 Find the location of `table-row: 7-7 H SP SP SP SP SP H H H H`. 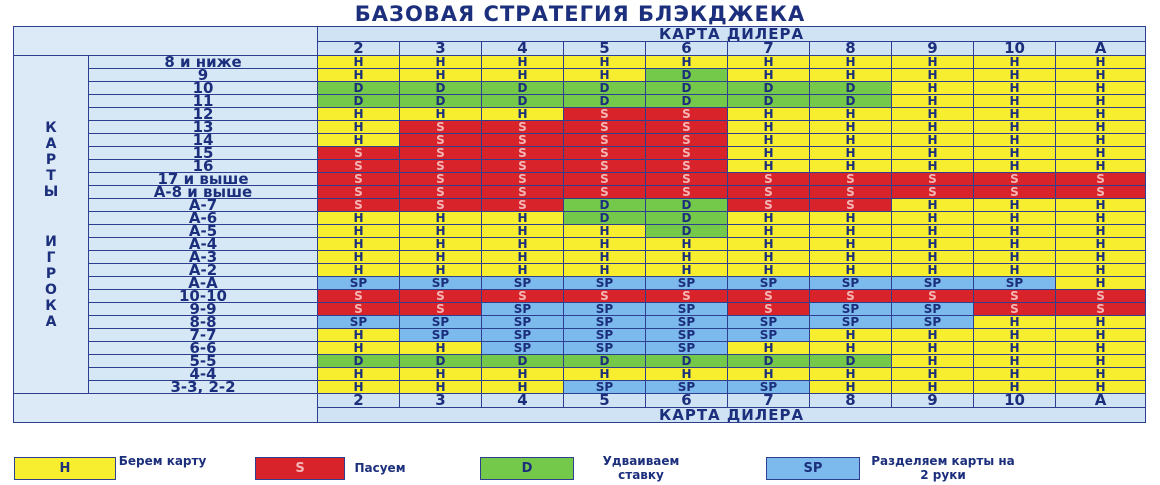

table-row: 7-7 H SP SP SP SP SP H H H H is located at coordinates (580, 335).